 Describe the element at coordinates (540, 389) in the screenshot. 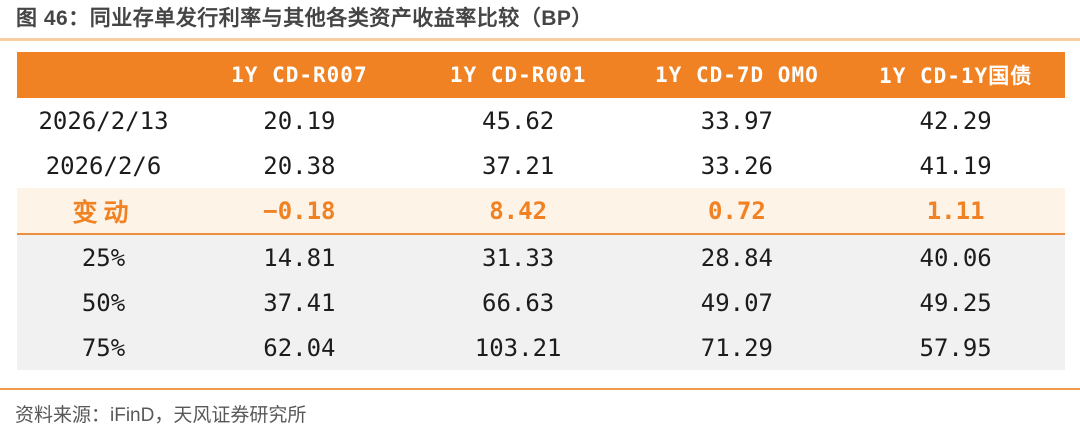

I see `source-divider` at that location.